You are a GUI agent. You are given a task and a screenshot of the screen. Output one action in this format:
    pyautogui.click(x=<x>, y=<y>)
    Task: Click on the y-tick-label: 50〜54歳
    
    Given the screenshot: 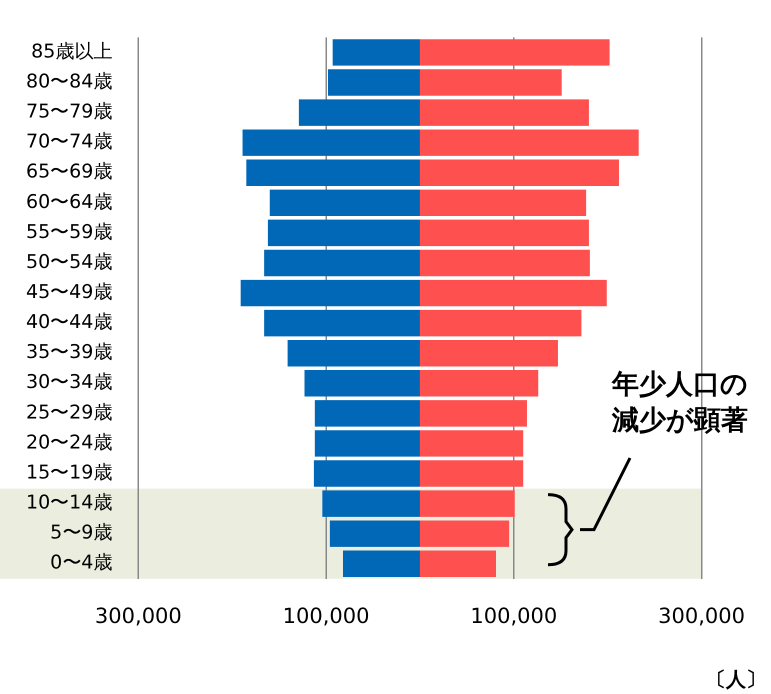 What is the action you would take?
    pyautogui.click(x=69, y=261)
    